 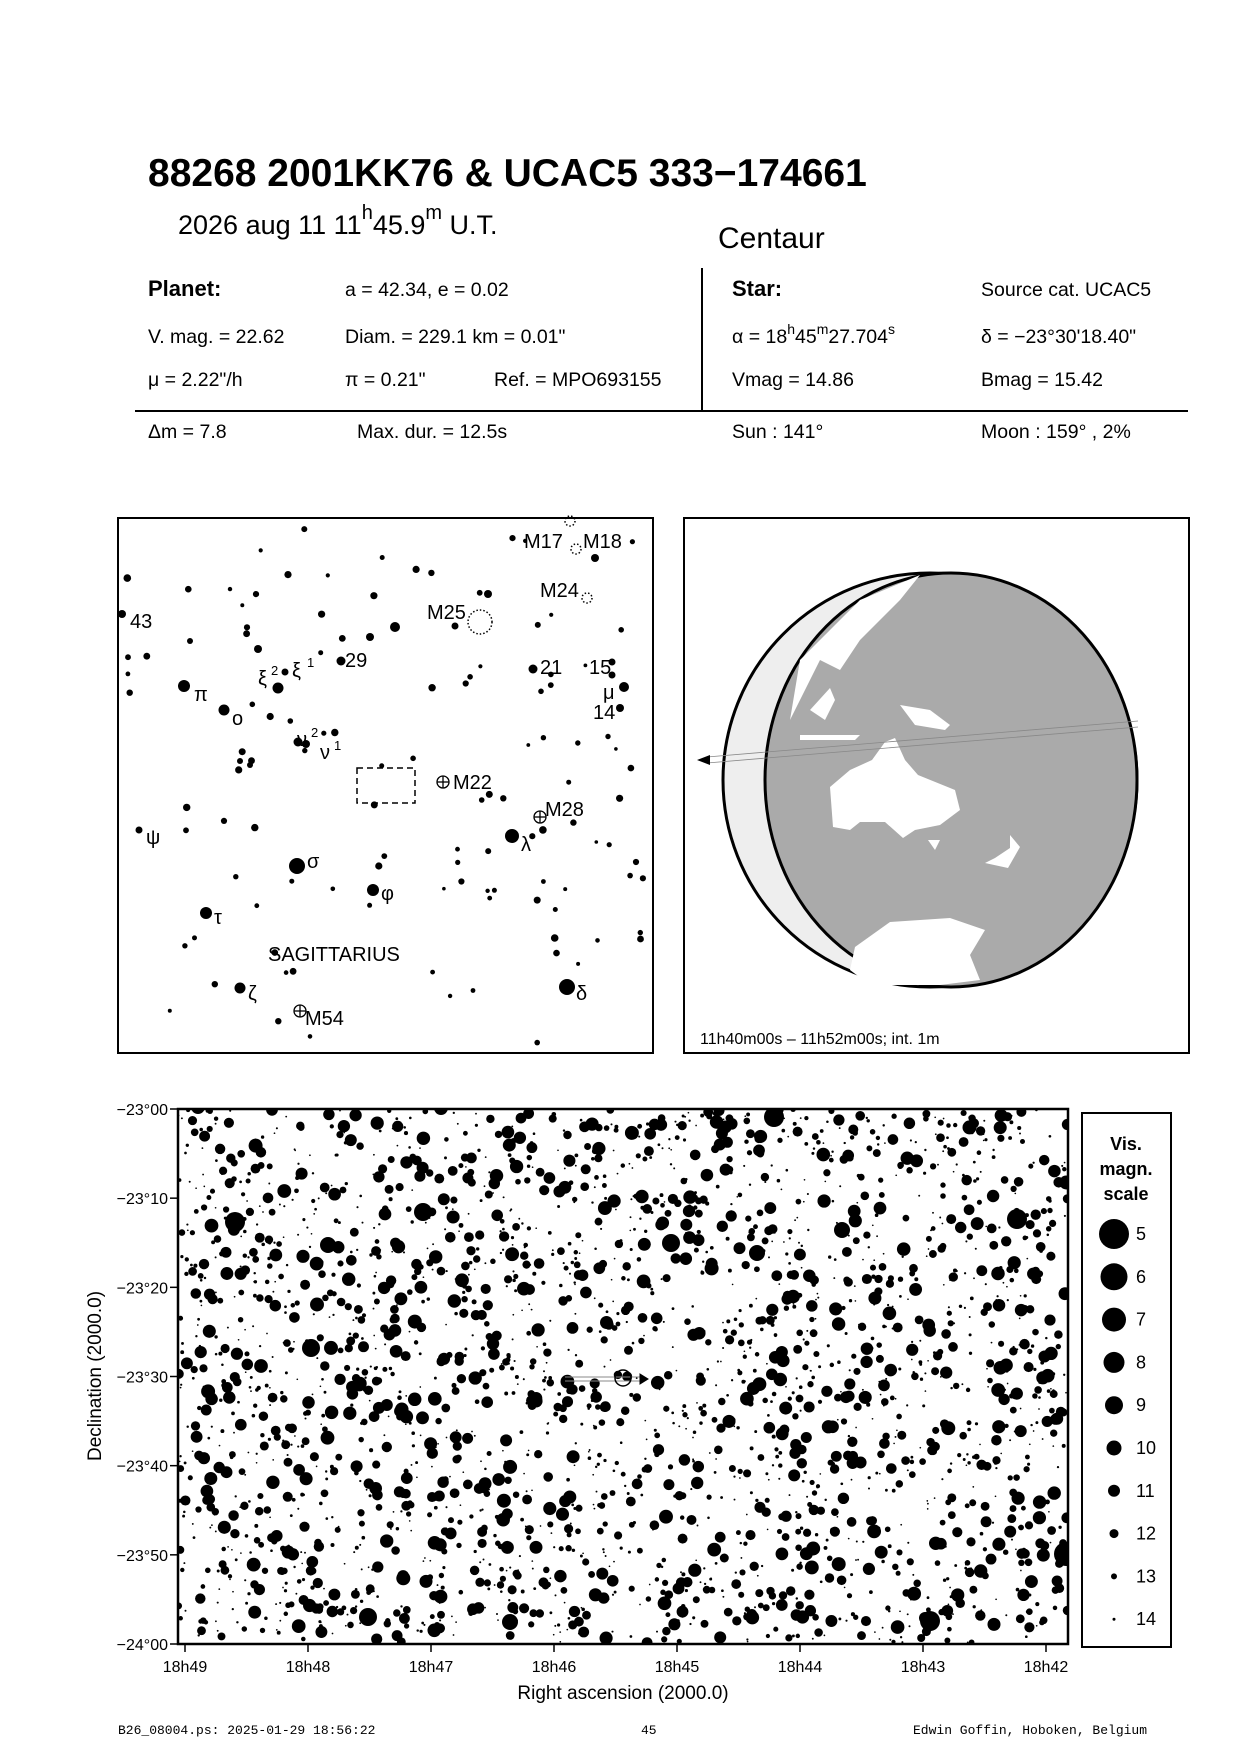 What do you see at coordinates (367, 213) in the screenshot?
I see `date-h: h` at bounding box center [367, 213].